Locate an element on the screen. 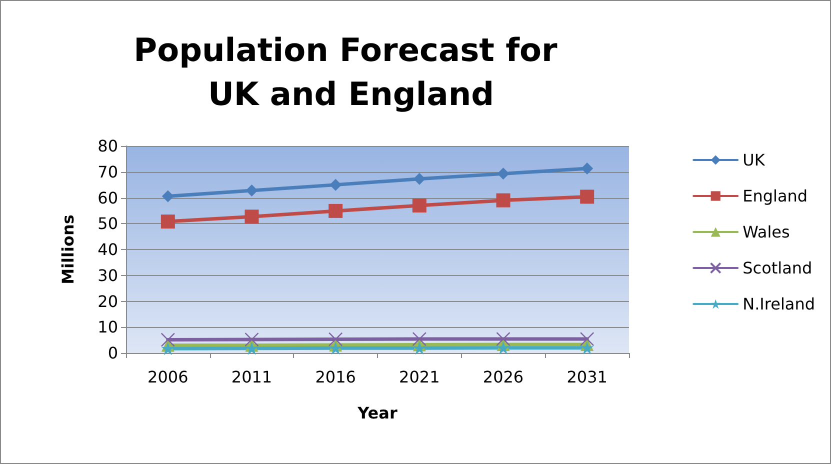  y-tick-label: 0 is located at coordinates (113, 353).